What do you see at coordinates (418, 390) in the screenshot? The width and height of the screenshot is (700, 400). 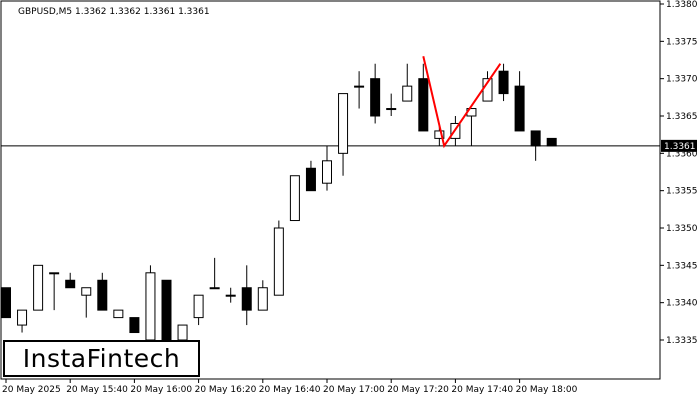 I see `x-tick-label: 20 May 17:20` at bounding box center [418, 390].